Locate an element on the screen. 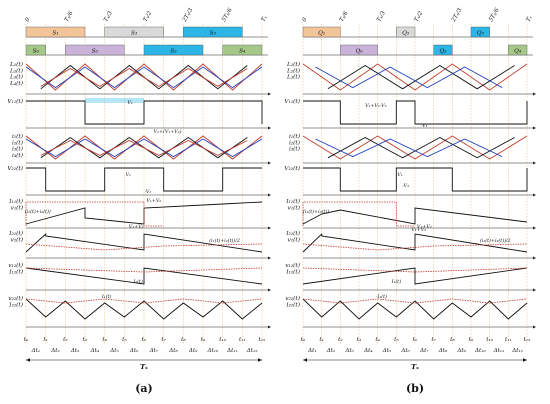  delta-t-label: Δt₄ is located at coordinates (368, 351).